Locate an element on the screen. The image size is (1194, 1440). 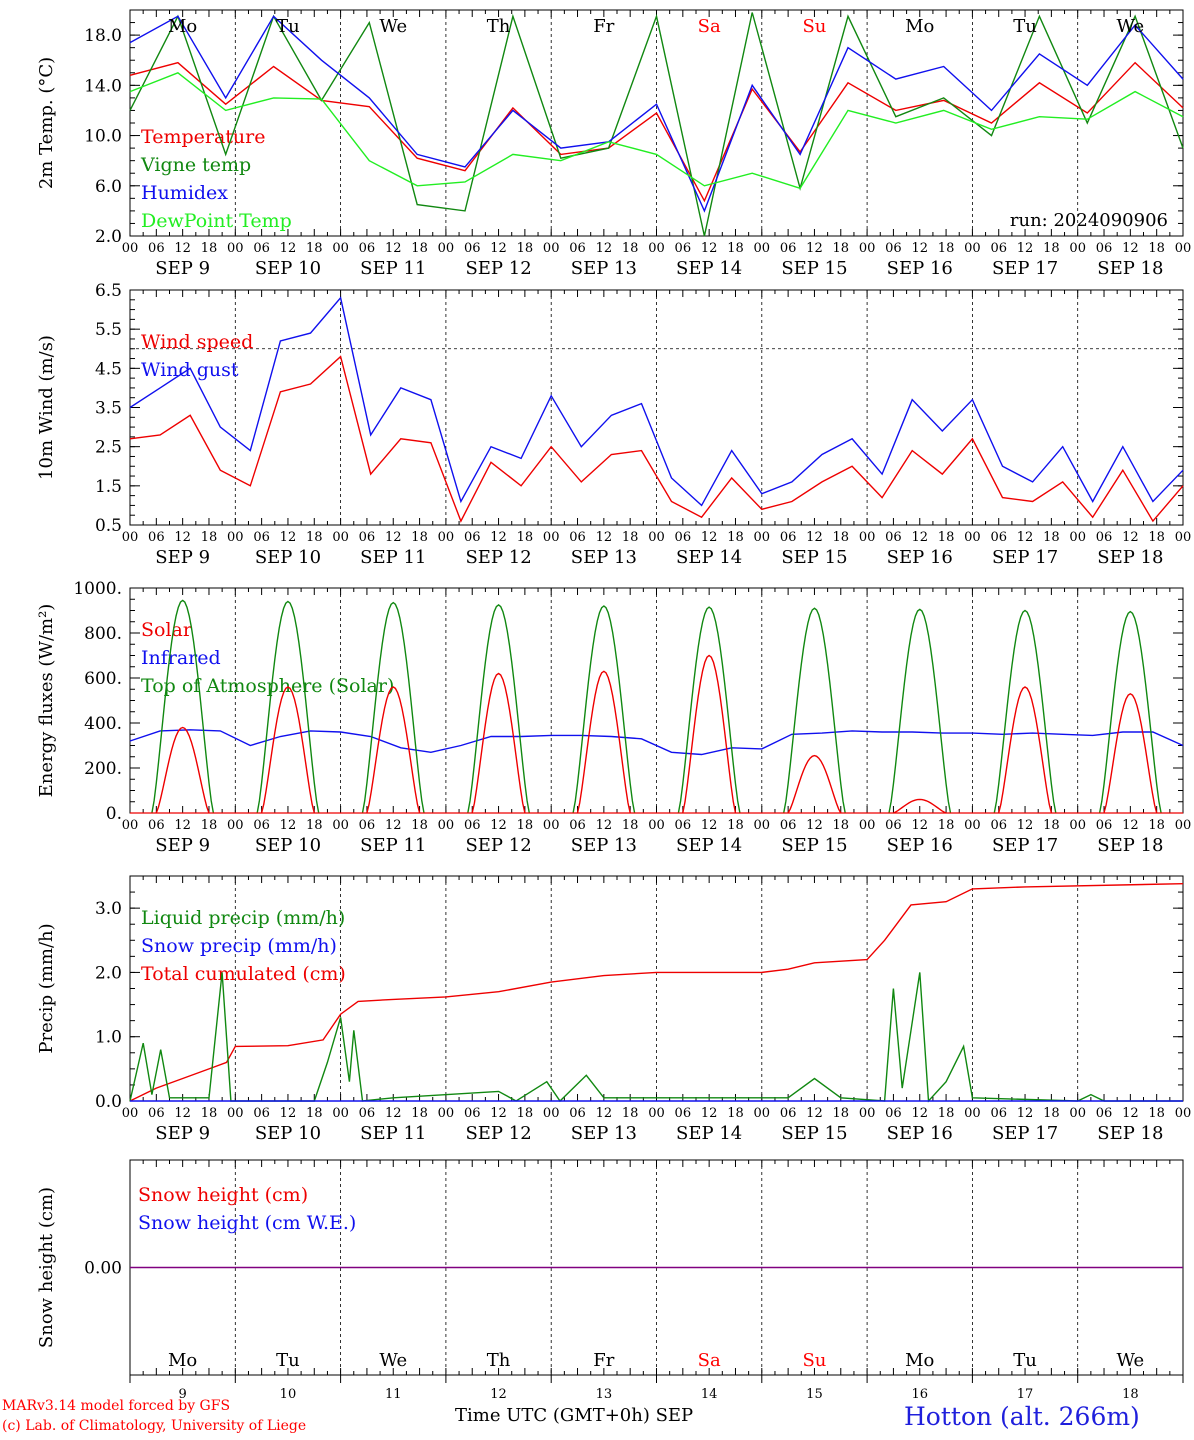
time-axis-title: Time UTC (GMT+0h) SEP is located at coordinates (574, 1415).